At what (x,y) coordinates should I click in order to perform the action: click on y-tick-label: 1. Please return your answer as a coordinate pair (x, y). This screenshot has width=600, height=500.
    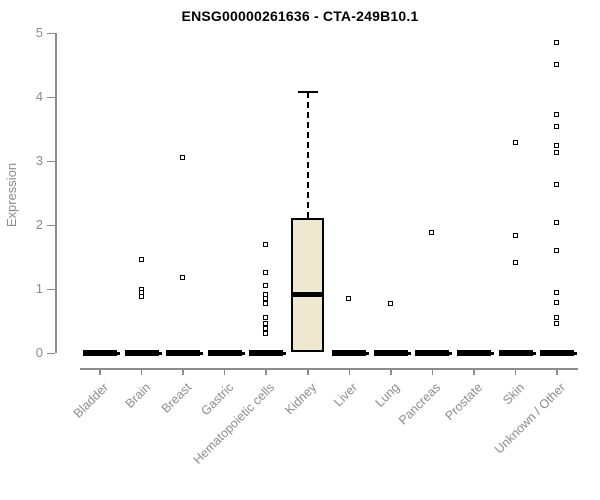
    Looking at the image, I should click on (39, 288).